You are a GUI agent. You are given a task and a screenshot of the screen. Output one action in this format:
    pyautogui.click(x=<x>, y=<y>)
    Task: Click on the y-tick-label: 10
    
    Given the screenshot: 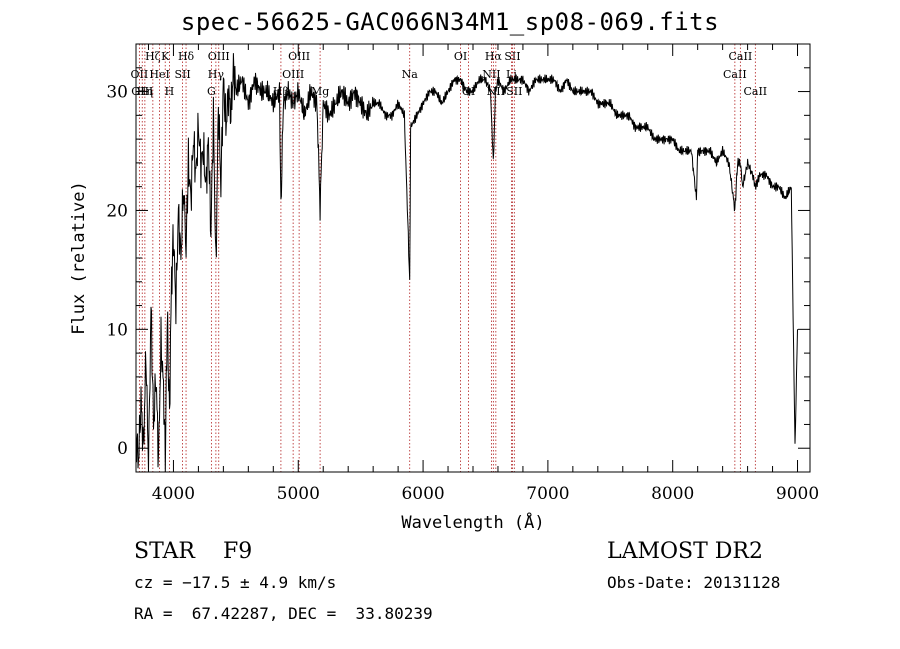 What is the action you would take?
    pyautogui.click(x=117, y=330)
    